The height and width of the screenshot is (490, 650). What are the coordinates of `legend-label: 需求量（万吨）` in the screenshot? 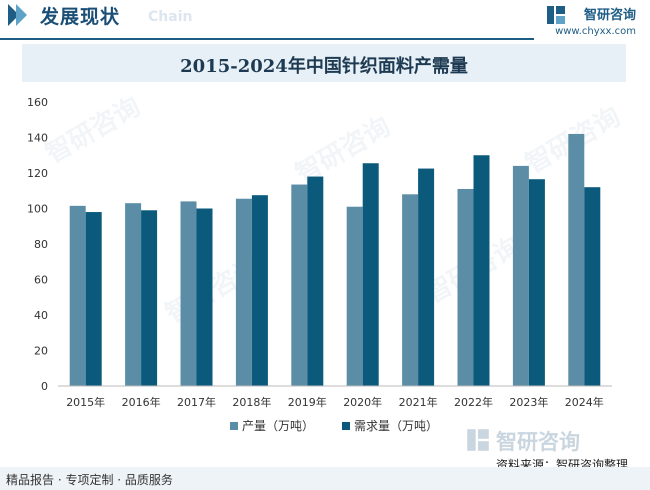 It's located at (396, 426).